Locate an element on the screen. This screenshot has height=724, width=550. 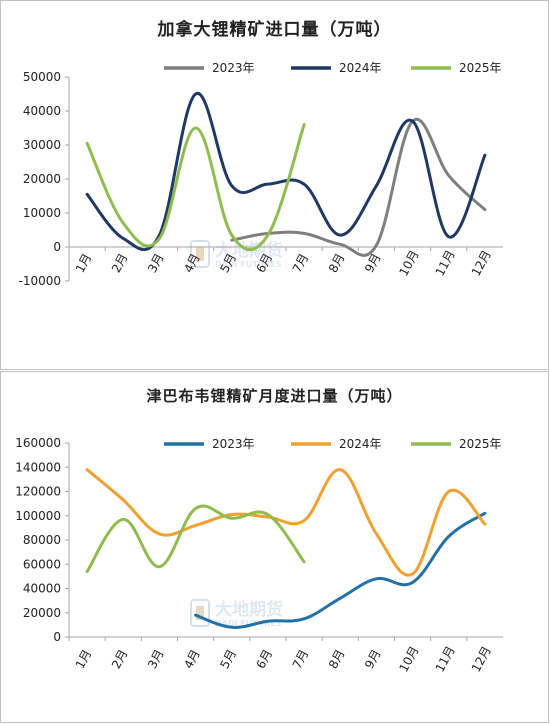
y-tick-label: 160000 is located at coordinates (38, 443).